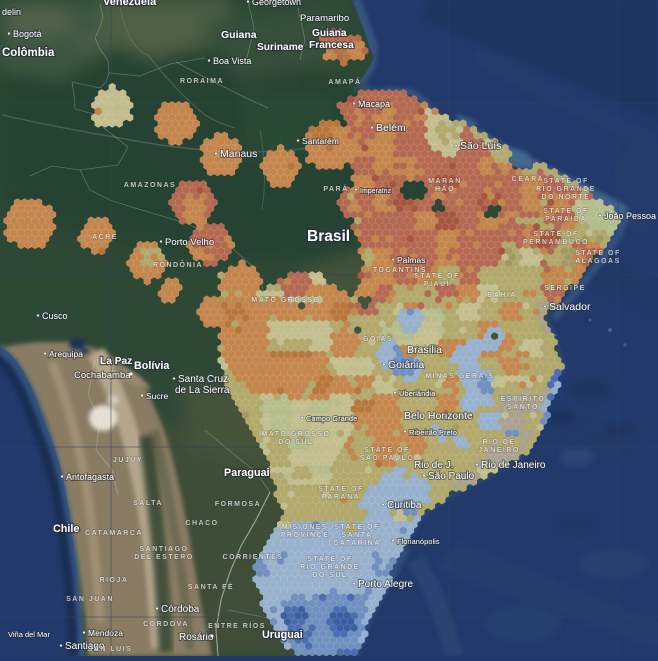 Image resolution: width=658 pixels, height=661 pixels. Describe the element at coordinates (114, 580) in the screenshot. I see `svg-text: RIOJA` at that location.